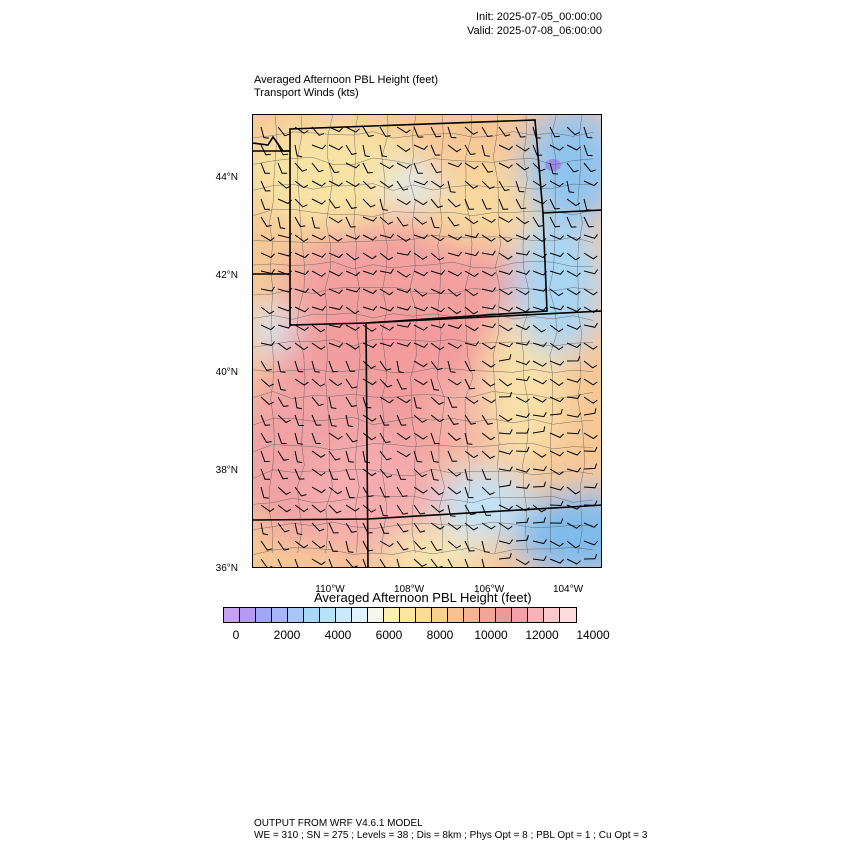  What do you see at coordinates (330, 589) in the screenshot?
I see `lon-label-110: 110°W` at bounding box center [330, 589].